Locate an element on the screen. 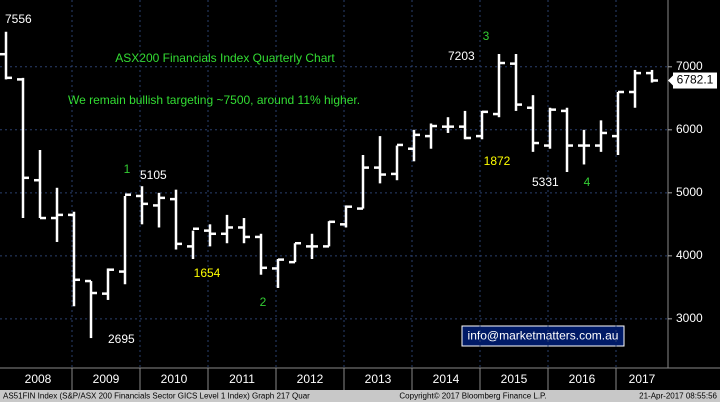  watermark-box is located at coordinates (543, 336).